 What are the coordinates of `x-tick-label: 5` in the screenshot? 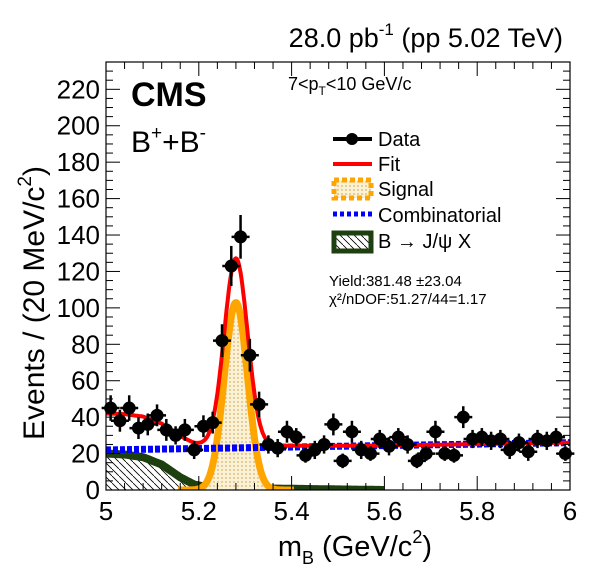 It's located at (106, 511).